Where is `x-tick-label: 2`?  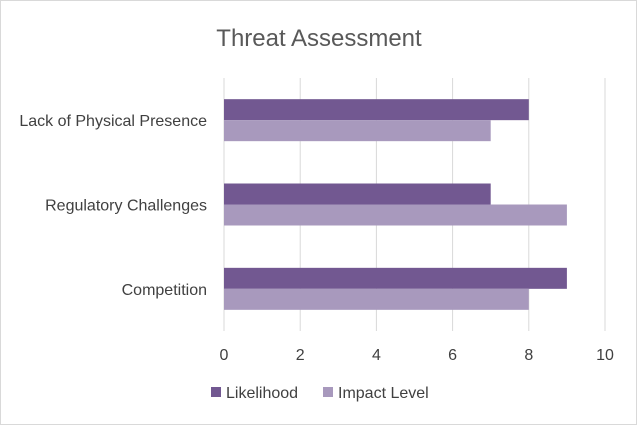 x-tick-label: 2 is located at coordinates (300, 355).